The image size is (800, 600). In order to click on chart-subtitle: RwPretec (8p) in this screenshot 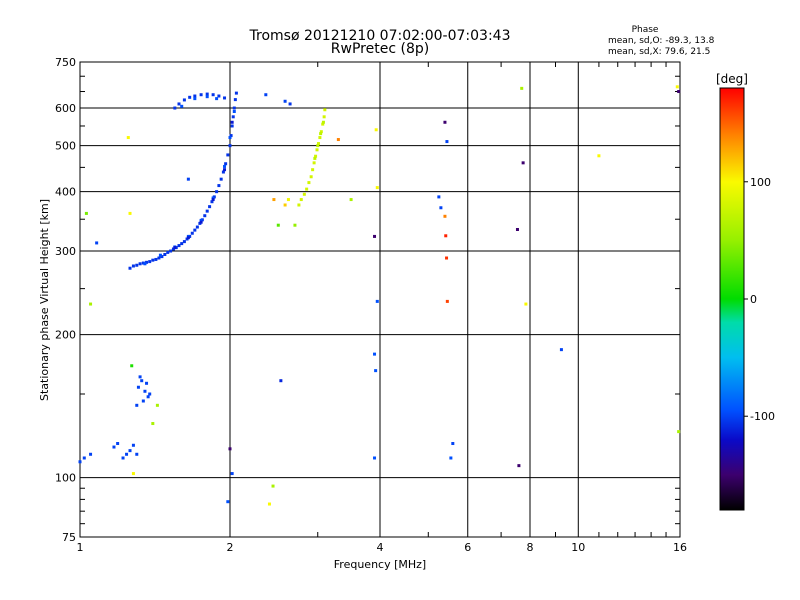, I will do `click(380, 49)`.